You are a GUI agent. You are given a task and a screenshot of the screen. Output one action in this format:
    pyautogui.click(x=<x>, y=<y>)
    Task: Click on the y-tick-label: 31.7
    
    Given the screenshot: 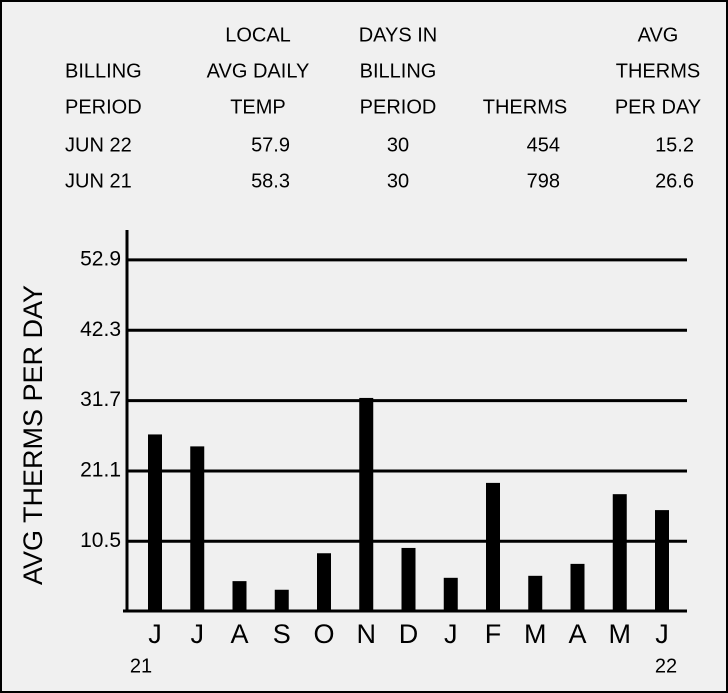 What is the action you would take?
    pyautogui.click(x=100, y=399)
    